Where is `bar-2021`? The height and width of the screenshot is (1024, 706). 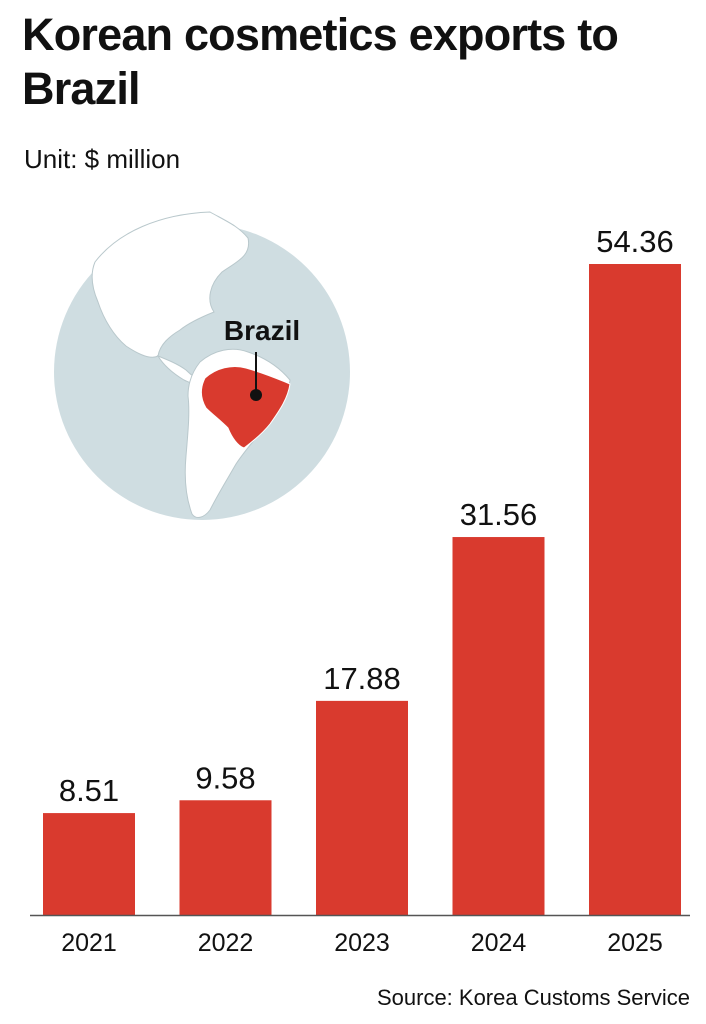 bar-2021 is located at coordinates (89, 864).